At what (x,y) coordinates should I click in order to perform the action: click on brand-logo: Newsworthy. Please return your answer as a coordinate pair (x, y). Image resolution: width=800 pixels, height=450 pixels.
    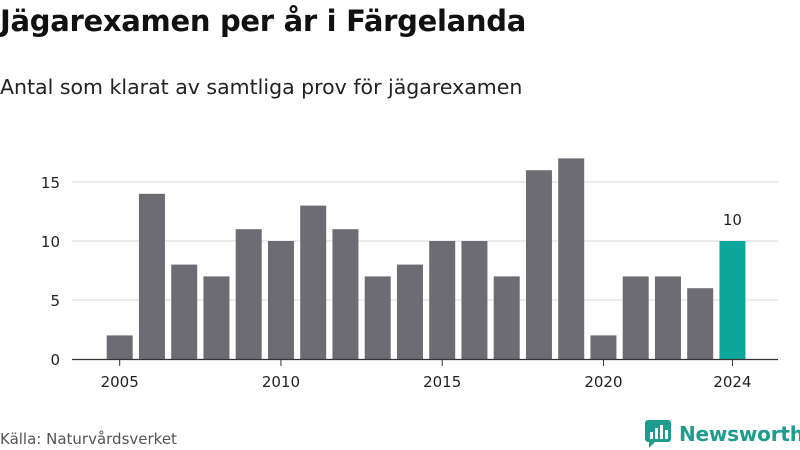
    Looking at the image, I should click on (722, 434).